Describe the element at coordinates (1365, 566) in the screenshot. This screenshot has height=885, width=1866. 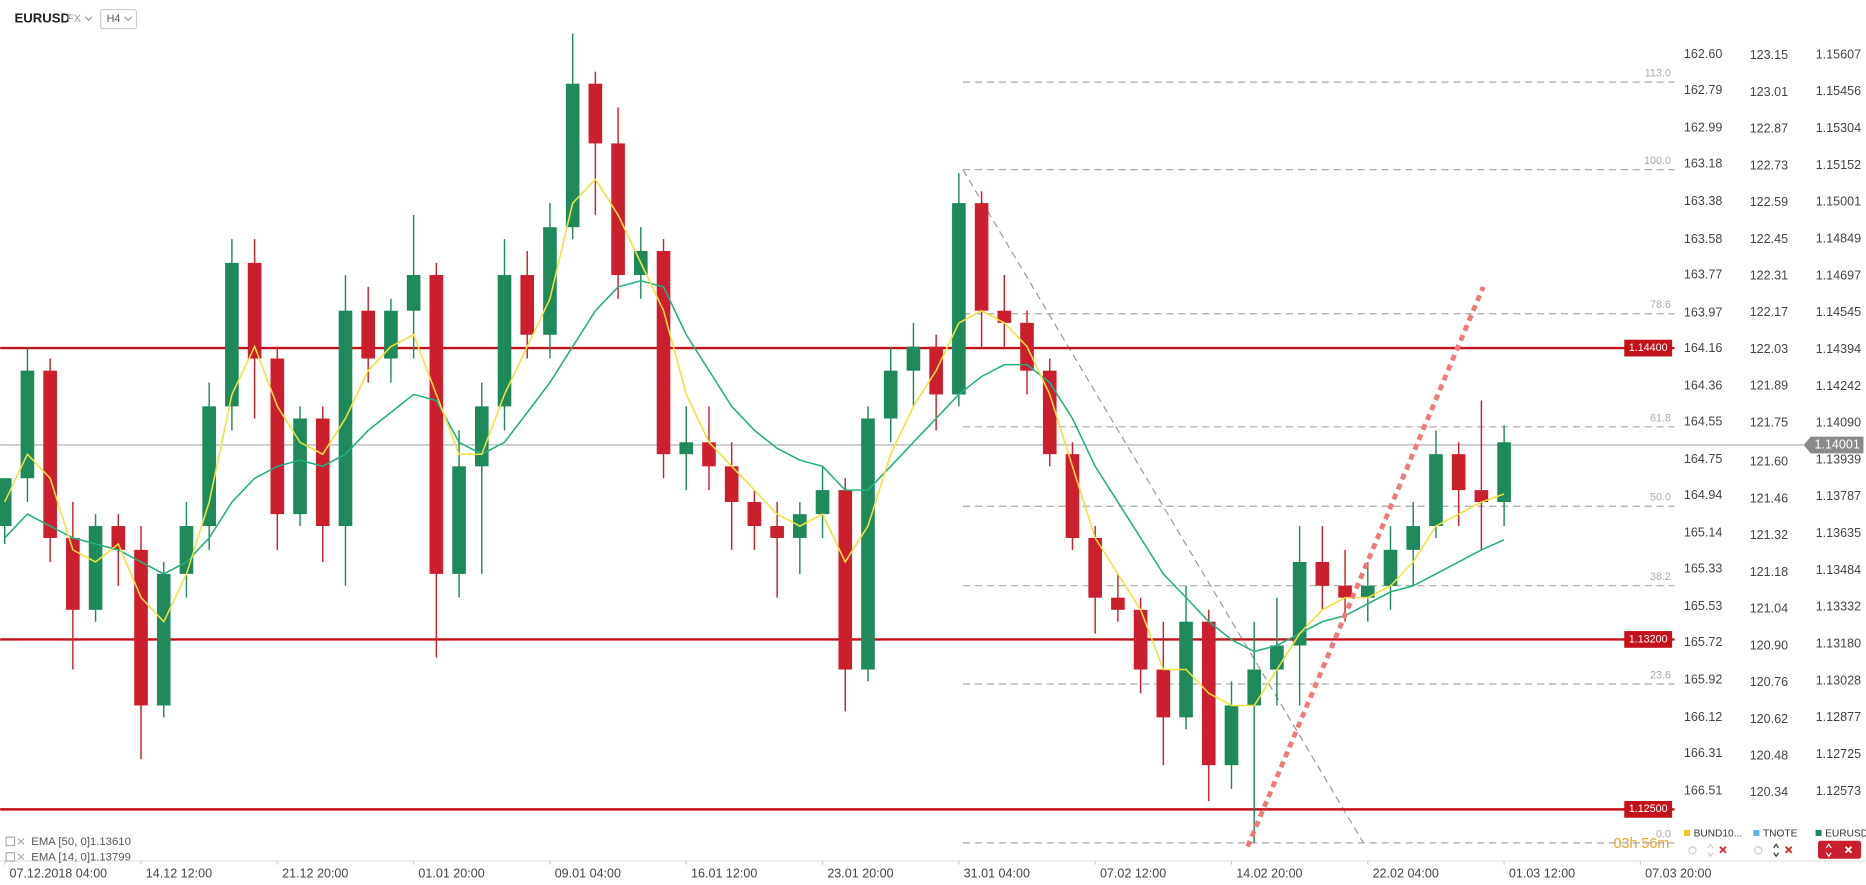
I see `trend-line` at that location.